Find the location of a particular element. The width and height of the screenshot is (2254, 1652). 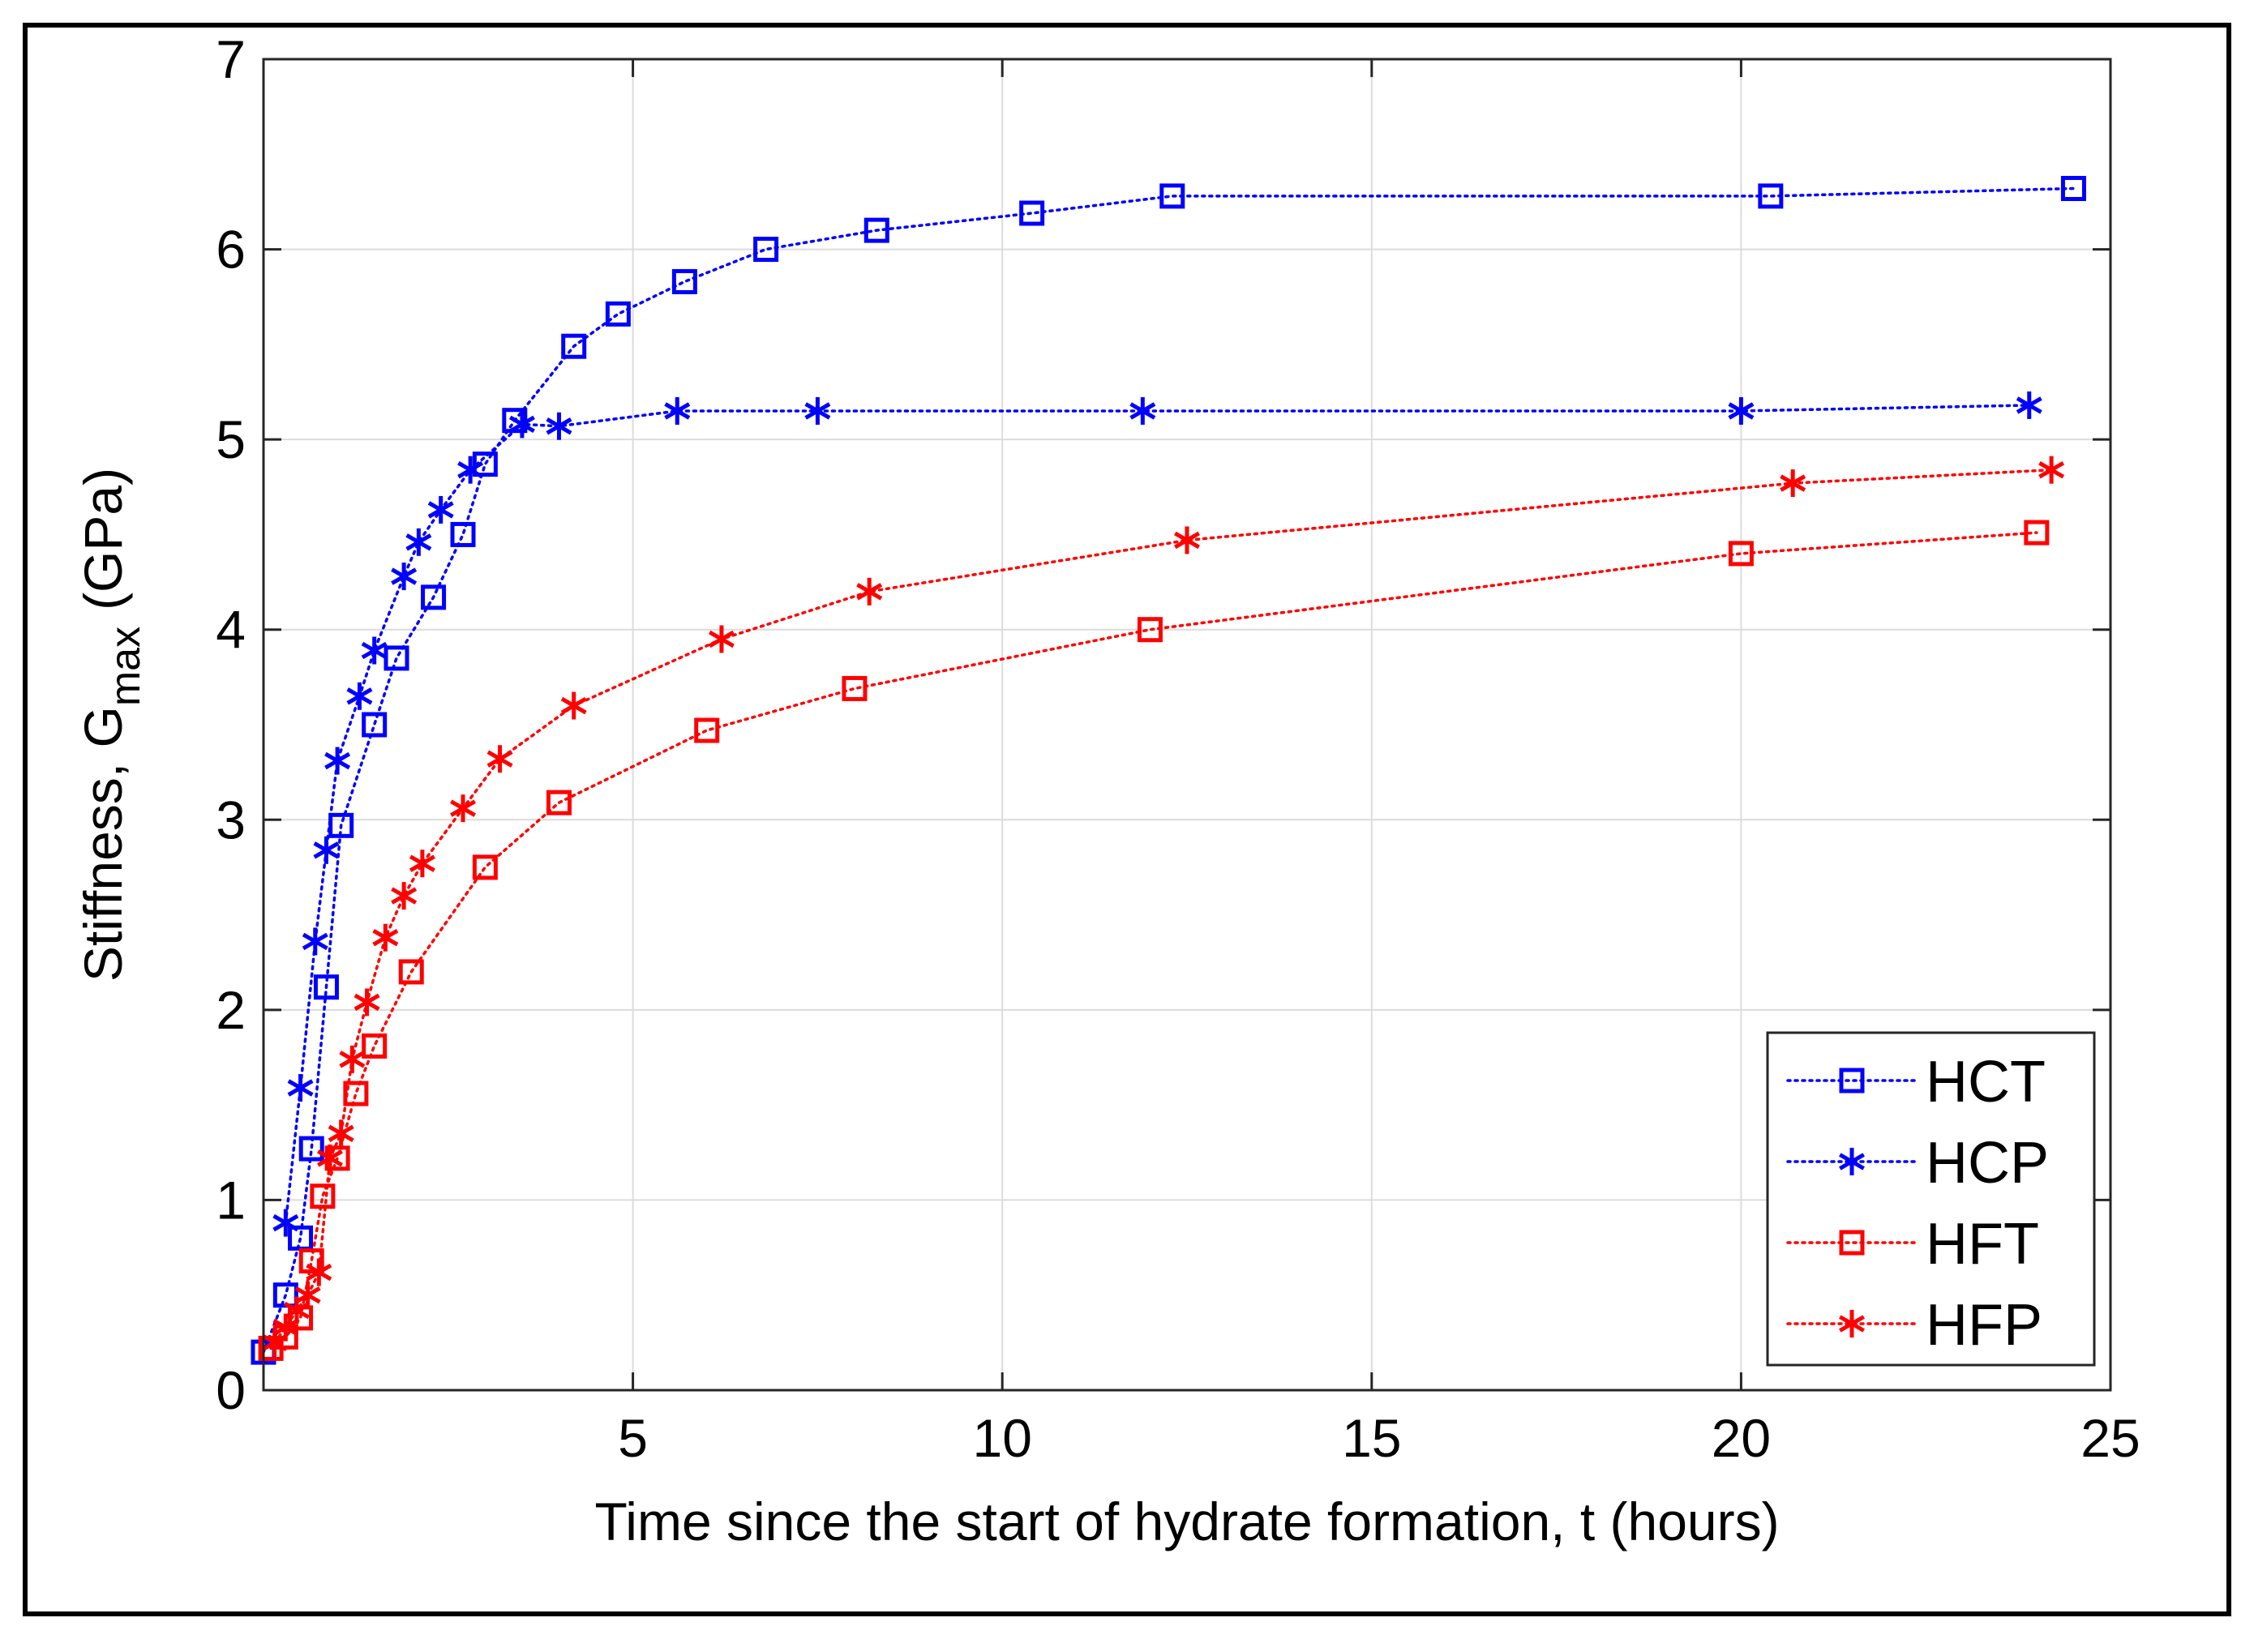

y-tick-label-4: 4 is located at coordinates (231, 630).